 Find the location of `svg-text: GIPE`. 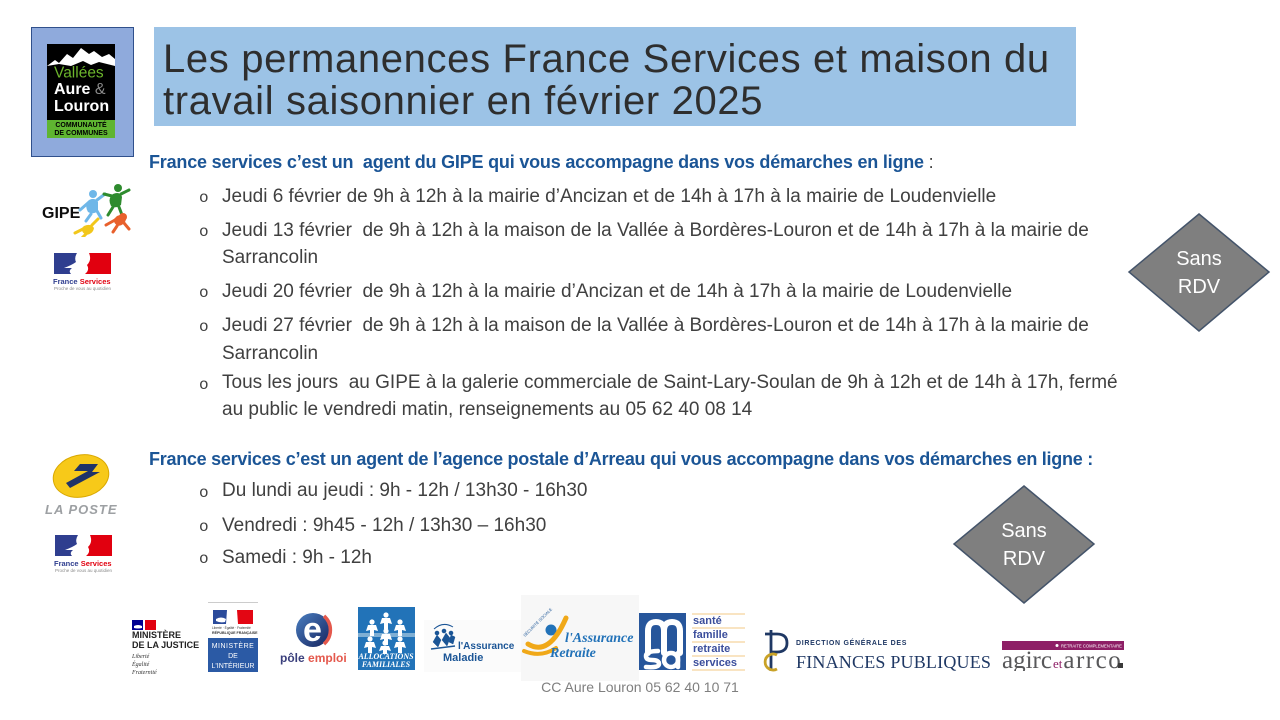

svg-text: GIPE is located at coordinates (61, 213).